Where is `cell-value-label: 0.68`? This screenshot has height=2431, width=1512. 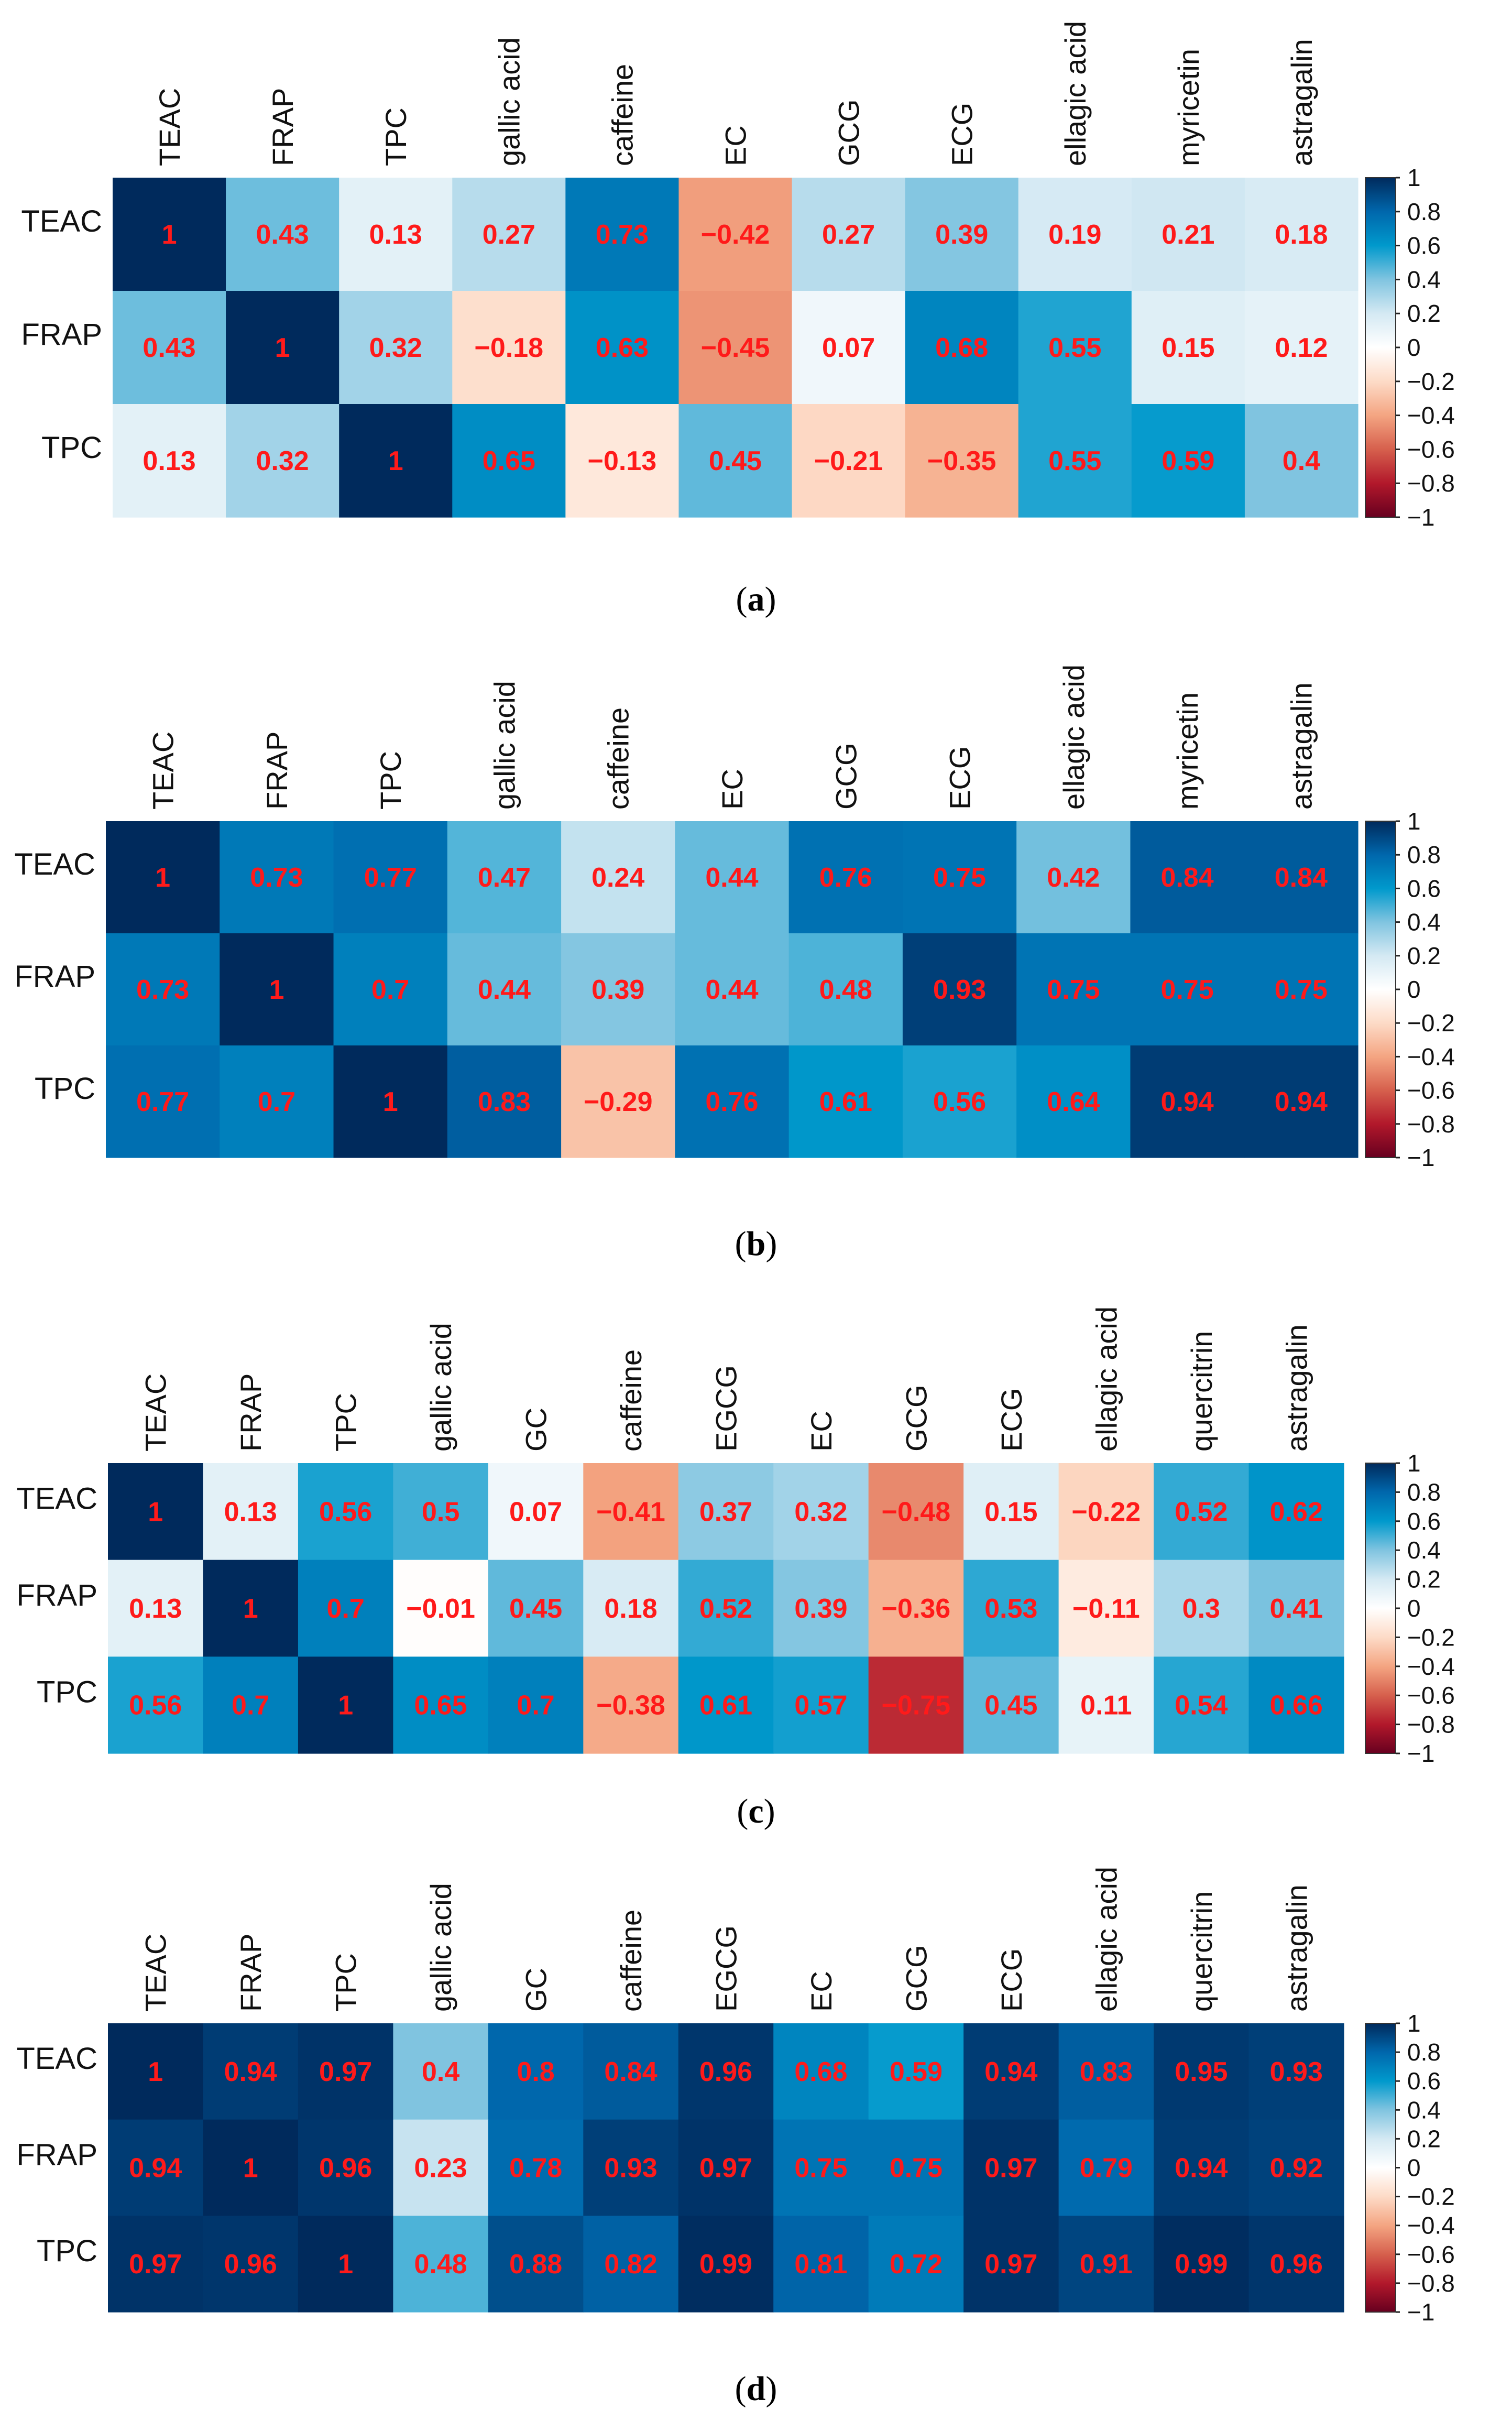 cell-value-label: 0.68 is located at coordinates (962, 348).